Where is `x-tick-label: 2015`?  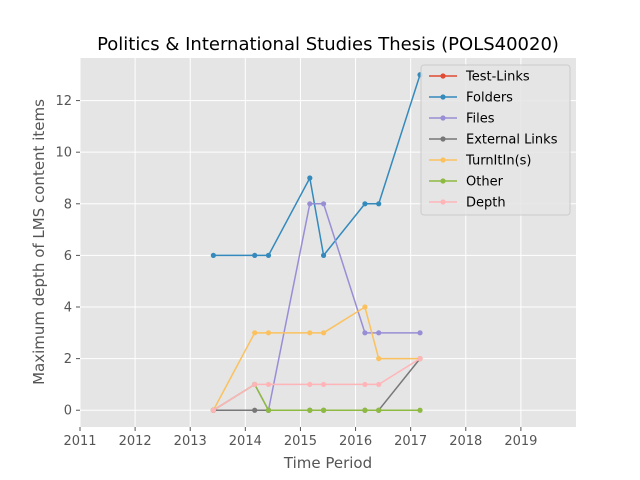 x-tick-label: 2015 is located at coordinates (300, 441).